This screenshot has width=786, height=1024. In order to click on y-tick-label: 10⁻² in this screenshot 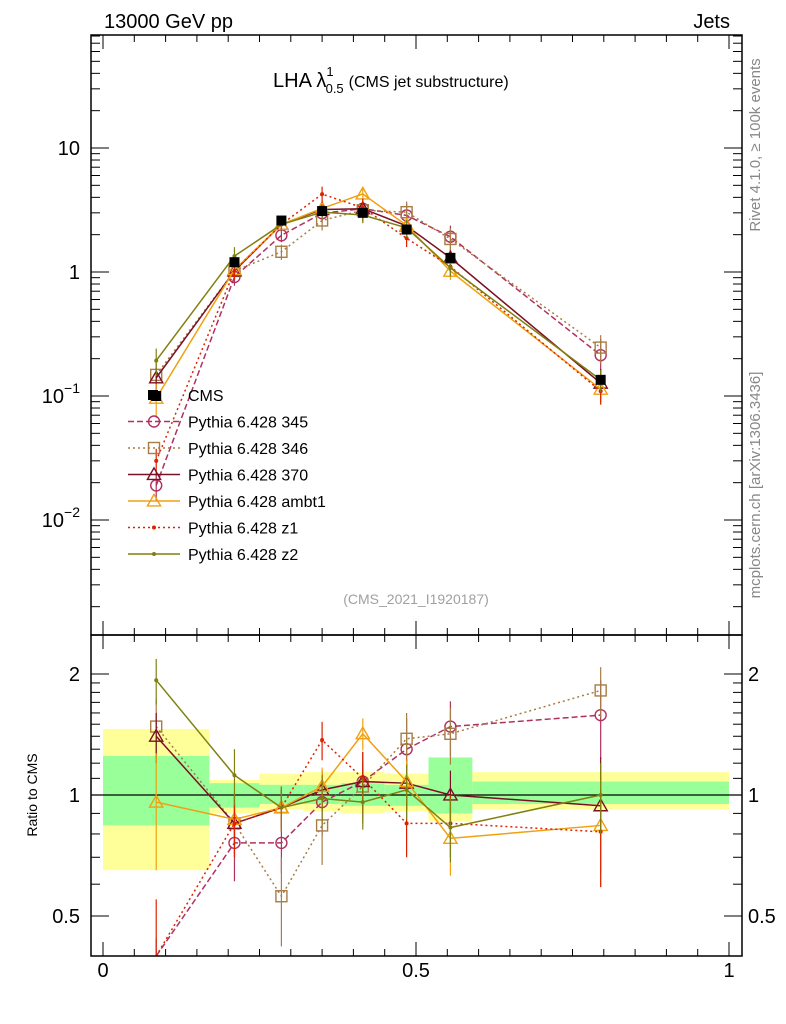, I will do `click(61, 518)`.